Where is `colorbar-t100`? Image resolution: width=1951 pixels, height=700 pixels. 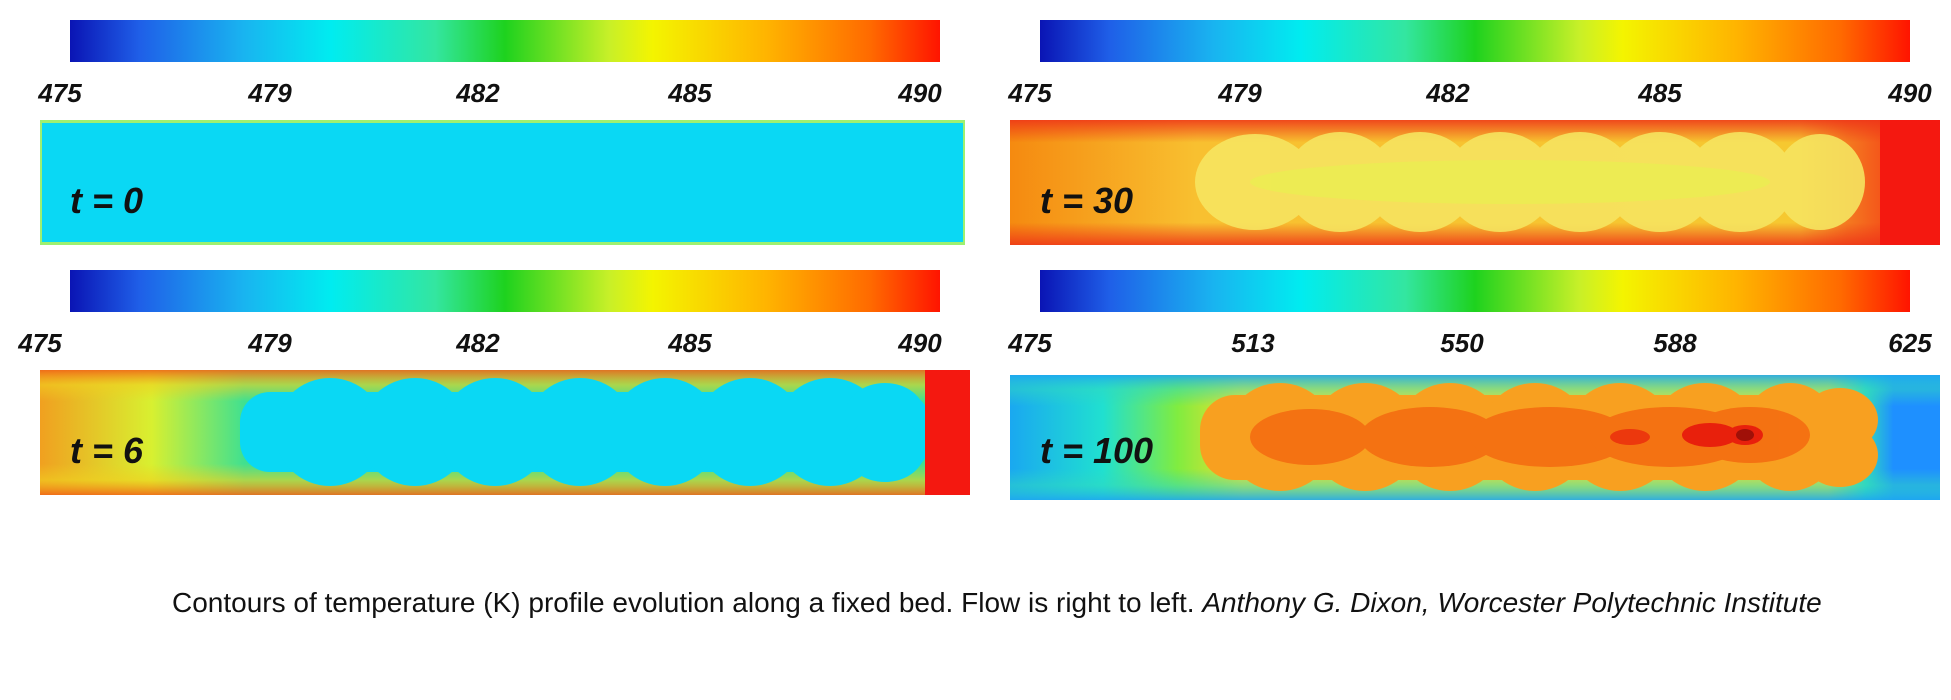 colorbar-t100 is located at coordinates (1475, 291).